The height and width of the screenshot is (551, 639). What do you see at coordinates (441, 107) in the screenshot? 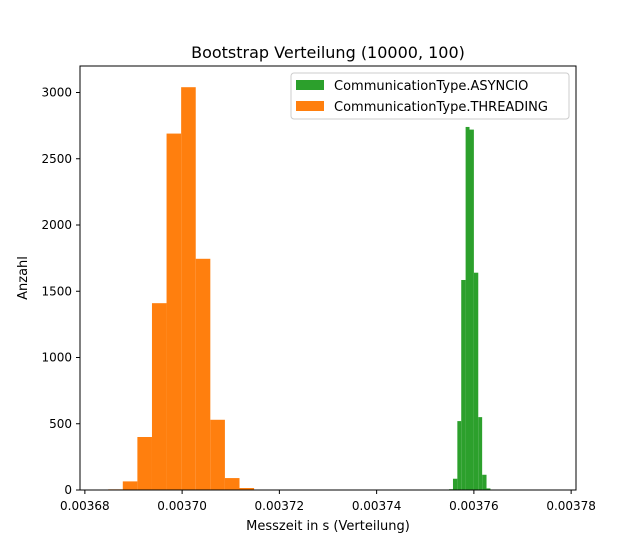
I see `legend-label: CommunicationType.THREADING` at bounding box center [441, 107].